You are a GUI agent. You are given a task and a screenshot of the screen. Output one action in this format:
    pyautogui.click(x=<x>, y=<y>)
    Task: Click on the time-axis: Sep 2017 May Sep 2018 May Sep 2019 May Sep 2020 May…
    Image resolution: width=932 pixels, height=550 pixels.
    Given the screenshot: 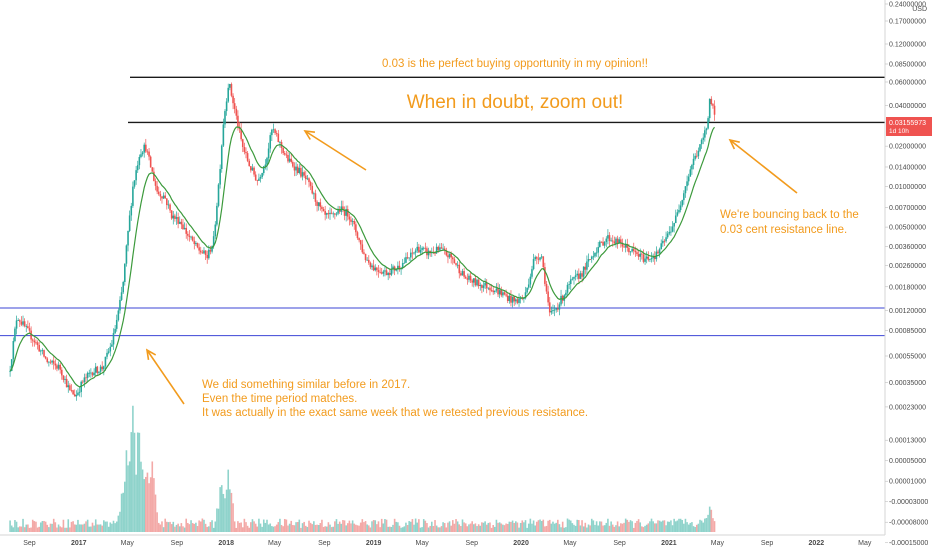 What is the action you would take?
    pyautogui.click(x=447, y=543)
    